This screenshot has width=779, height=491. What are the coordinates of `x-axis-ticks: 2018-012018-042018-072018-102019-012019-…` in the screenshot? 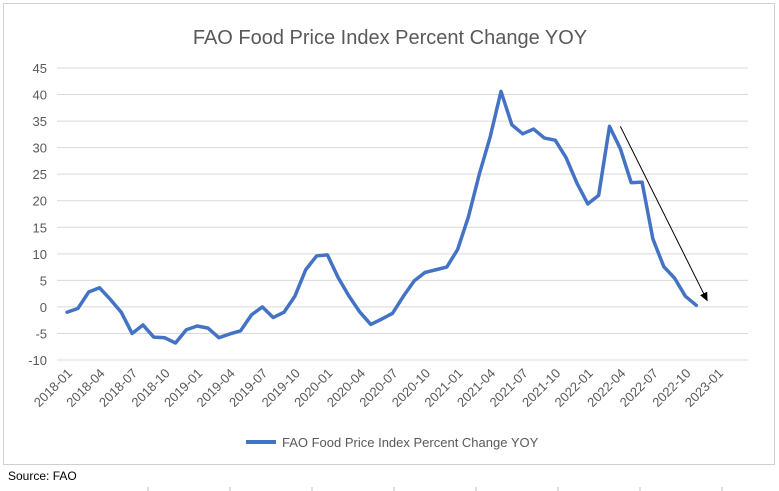 It's located at (378, 388).